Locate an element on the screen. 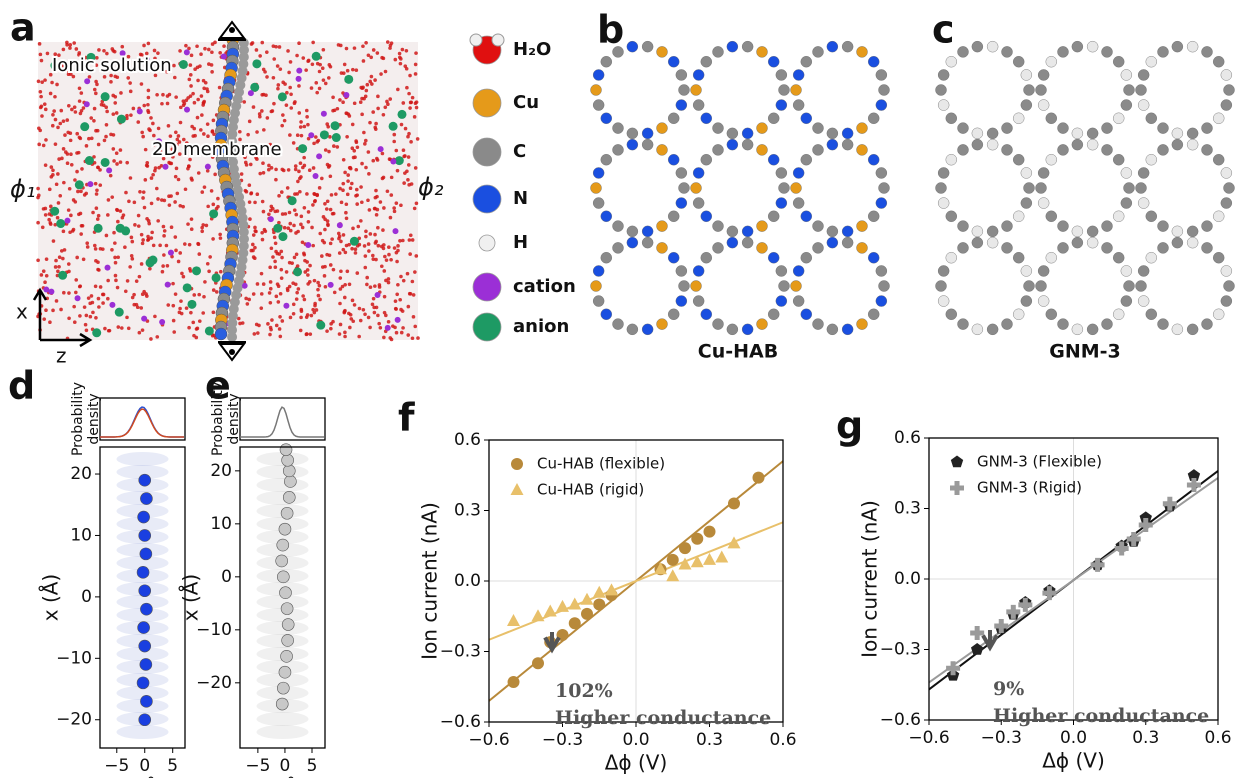 The width and height of the screenshot is (1241, 778). panel-label: d is located at coordinates (21, 386).